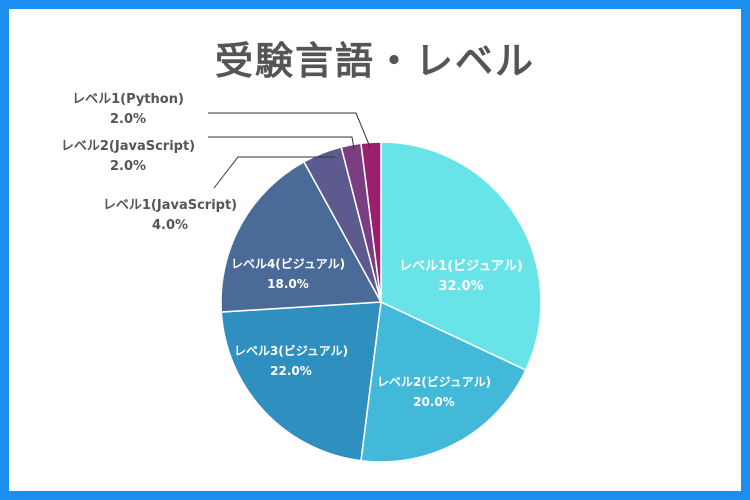  What do you see at coordinates (128, 166) in the screenshot?
I see `slice-percent-javascript-level2: 2.0%` at bounding box center [128, 166].